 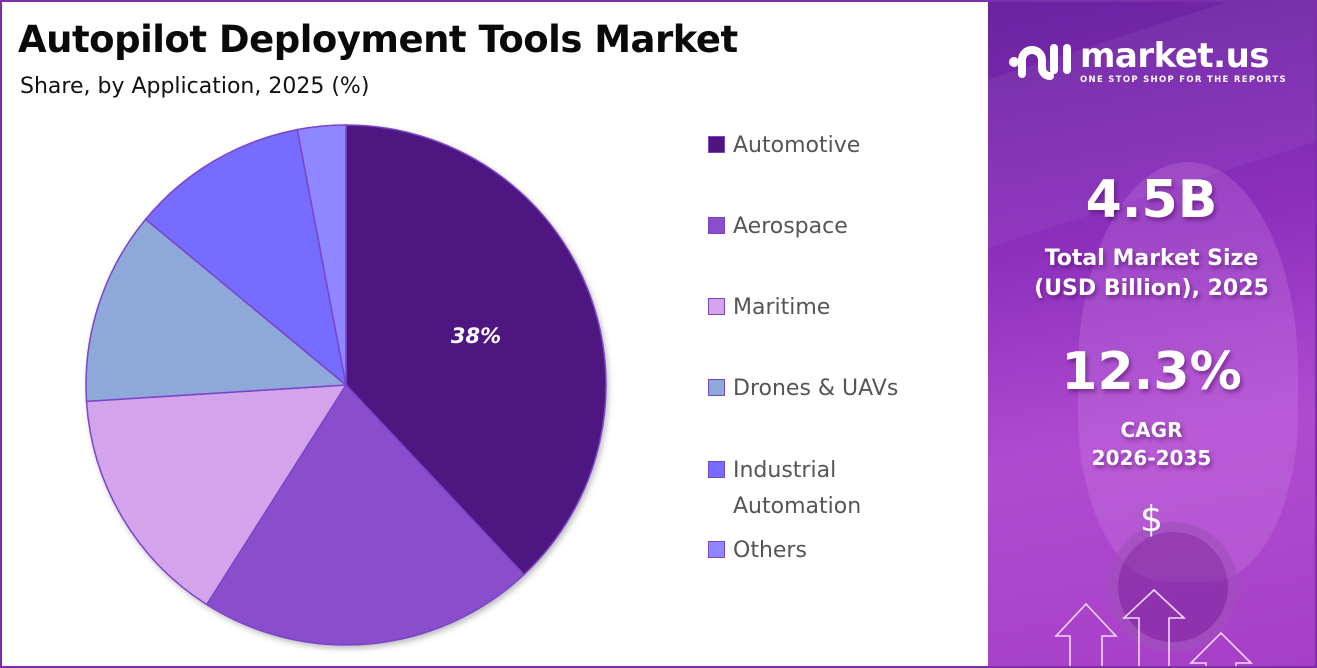 What do you see at coordinates (797, 506) in the screenshot?
I see `legend-label-line2: Automation` at bounding box center [797, 506].